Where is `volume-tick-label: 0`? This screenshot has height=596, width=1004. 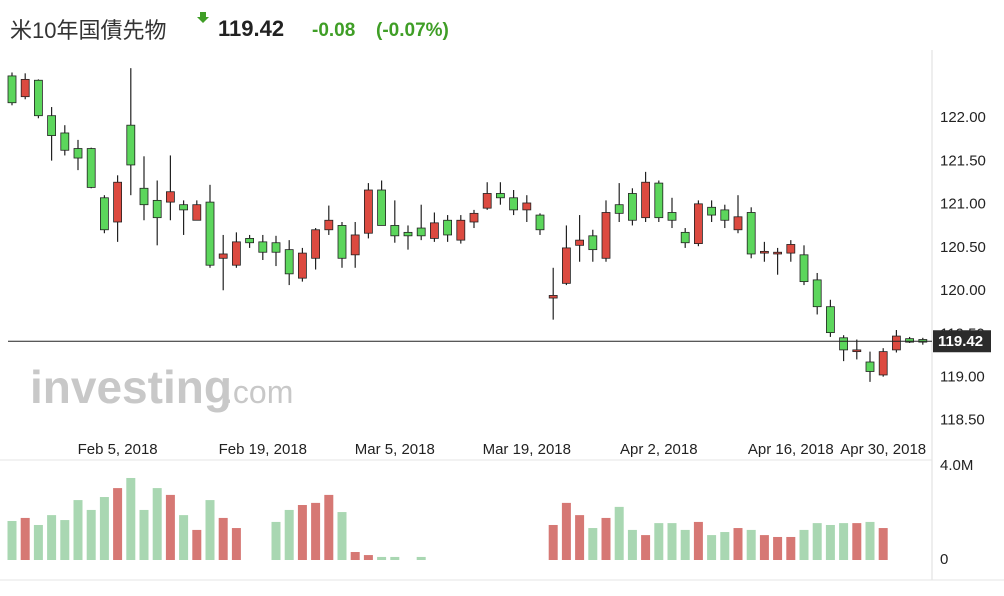
volume-tick-label: 0 is located at coordinates (944, 559).